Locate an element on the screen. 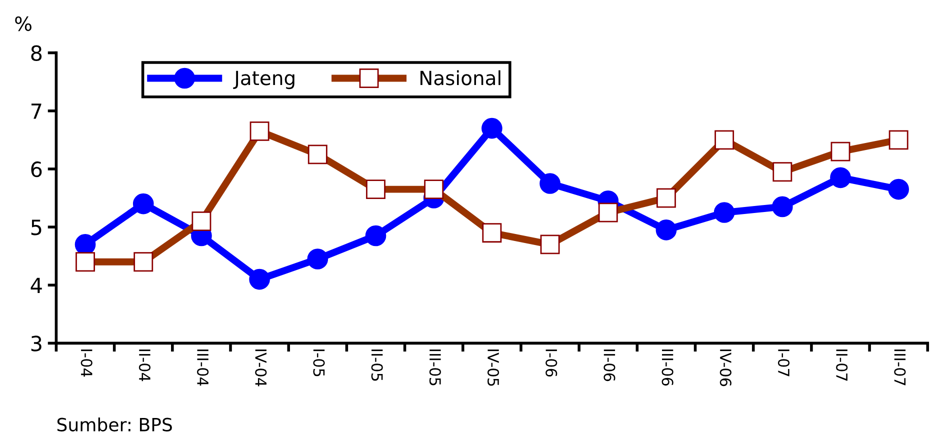 This screenshot has height=440, width=937. legend-label: Jateng is located at coordinates (263, 80).